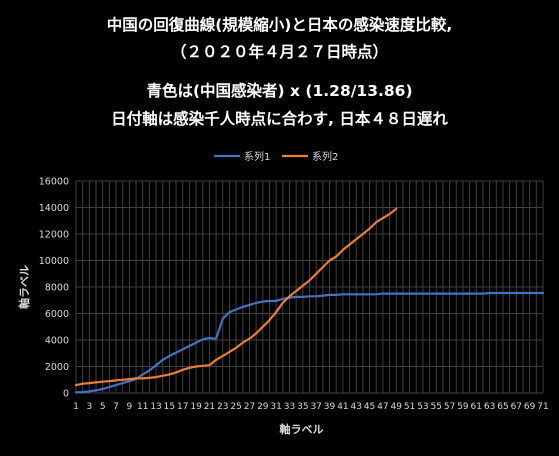 The width and height of the screenshot is (559, 456). Describe the element at coordinates (342, 407) in the screenshot. I see `x-tick-label: 41` at that location.